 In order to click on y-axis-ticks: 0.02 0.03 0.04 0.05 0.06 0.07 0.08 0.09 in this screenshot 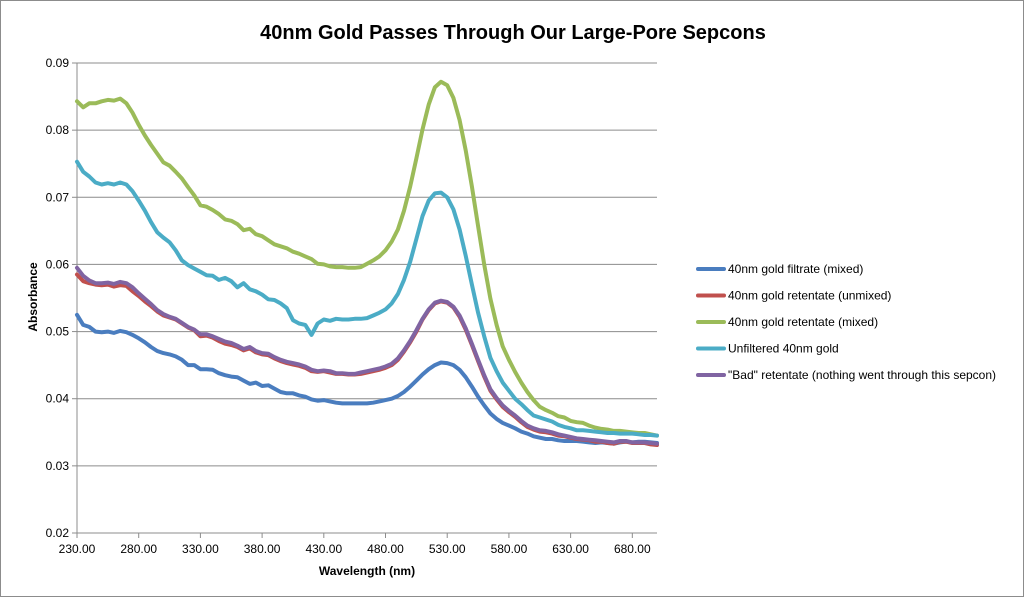, I will do `click(61, 298)`.